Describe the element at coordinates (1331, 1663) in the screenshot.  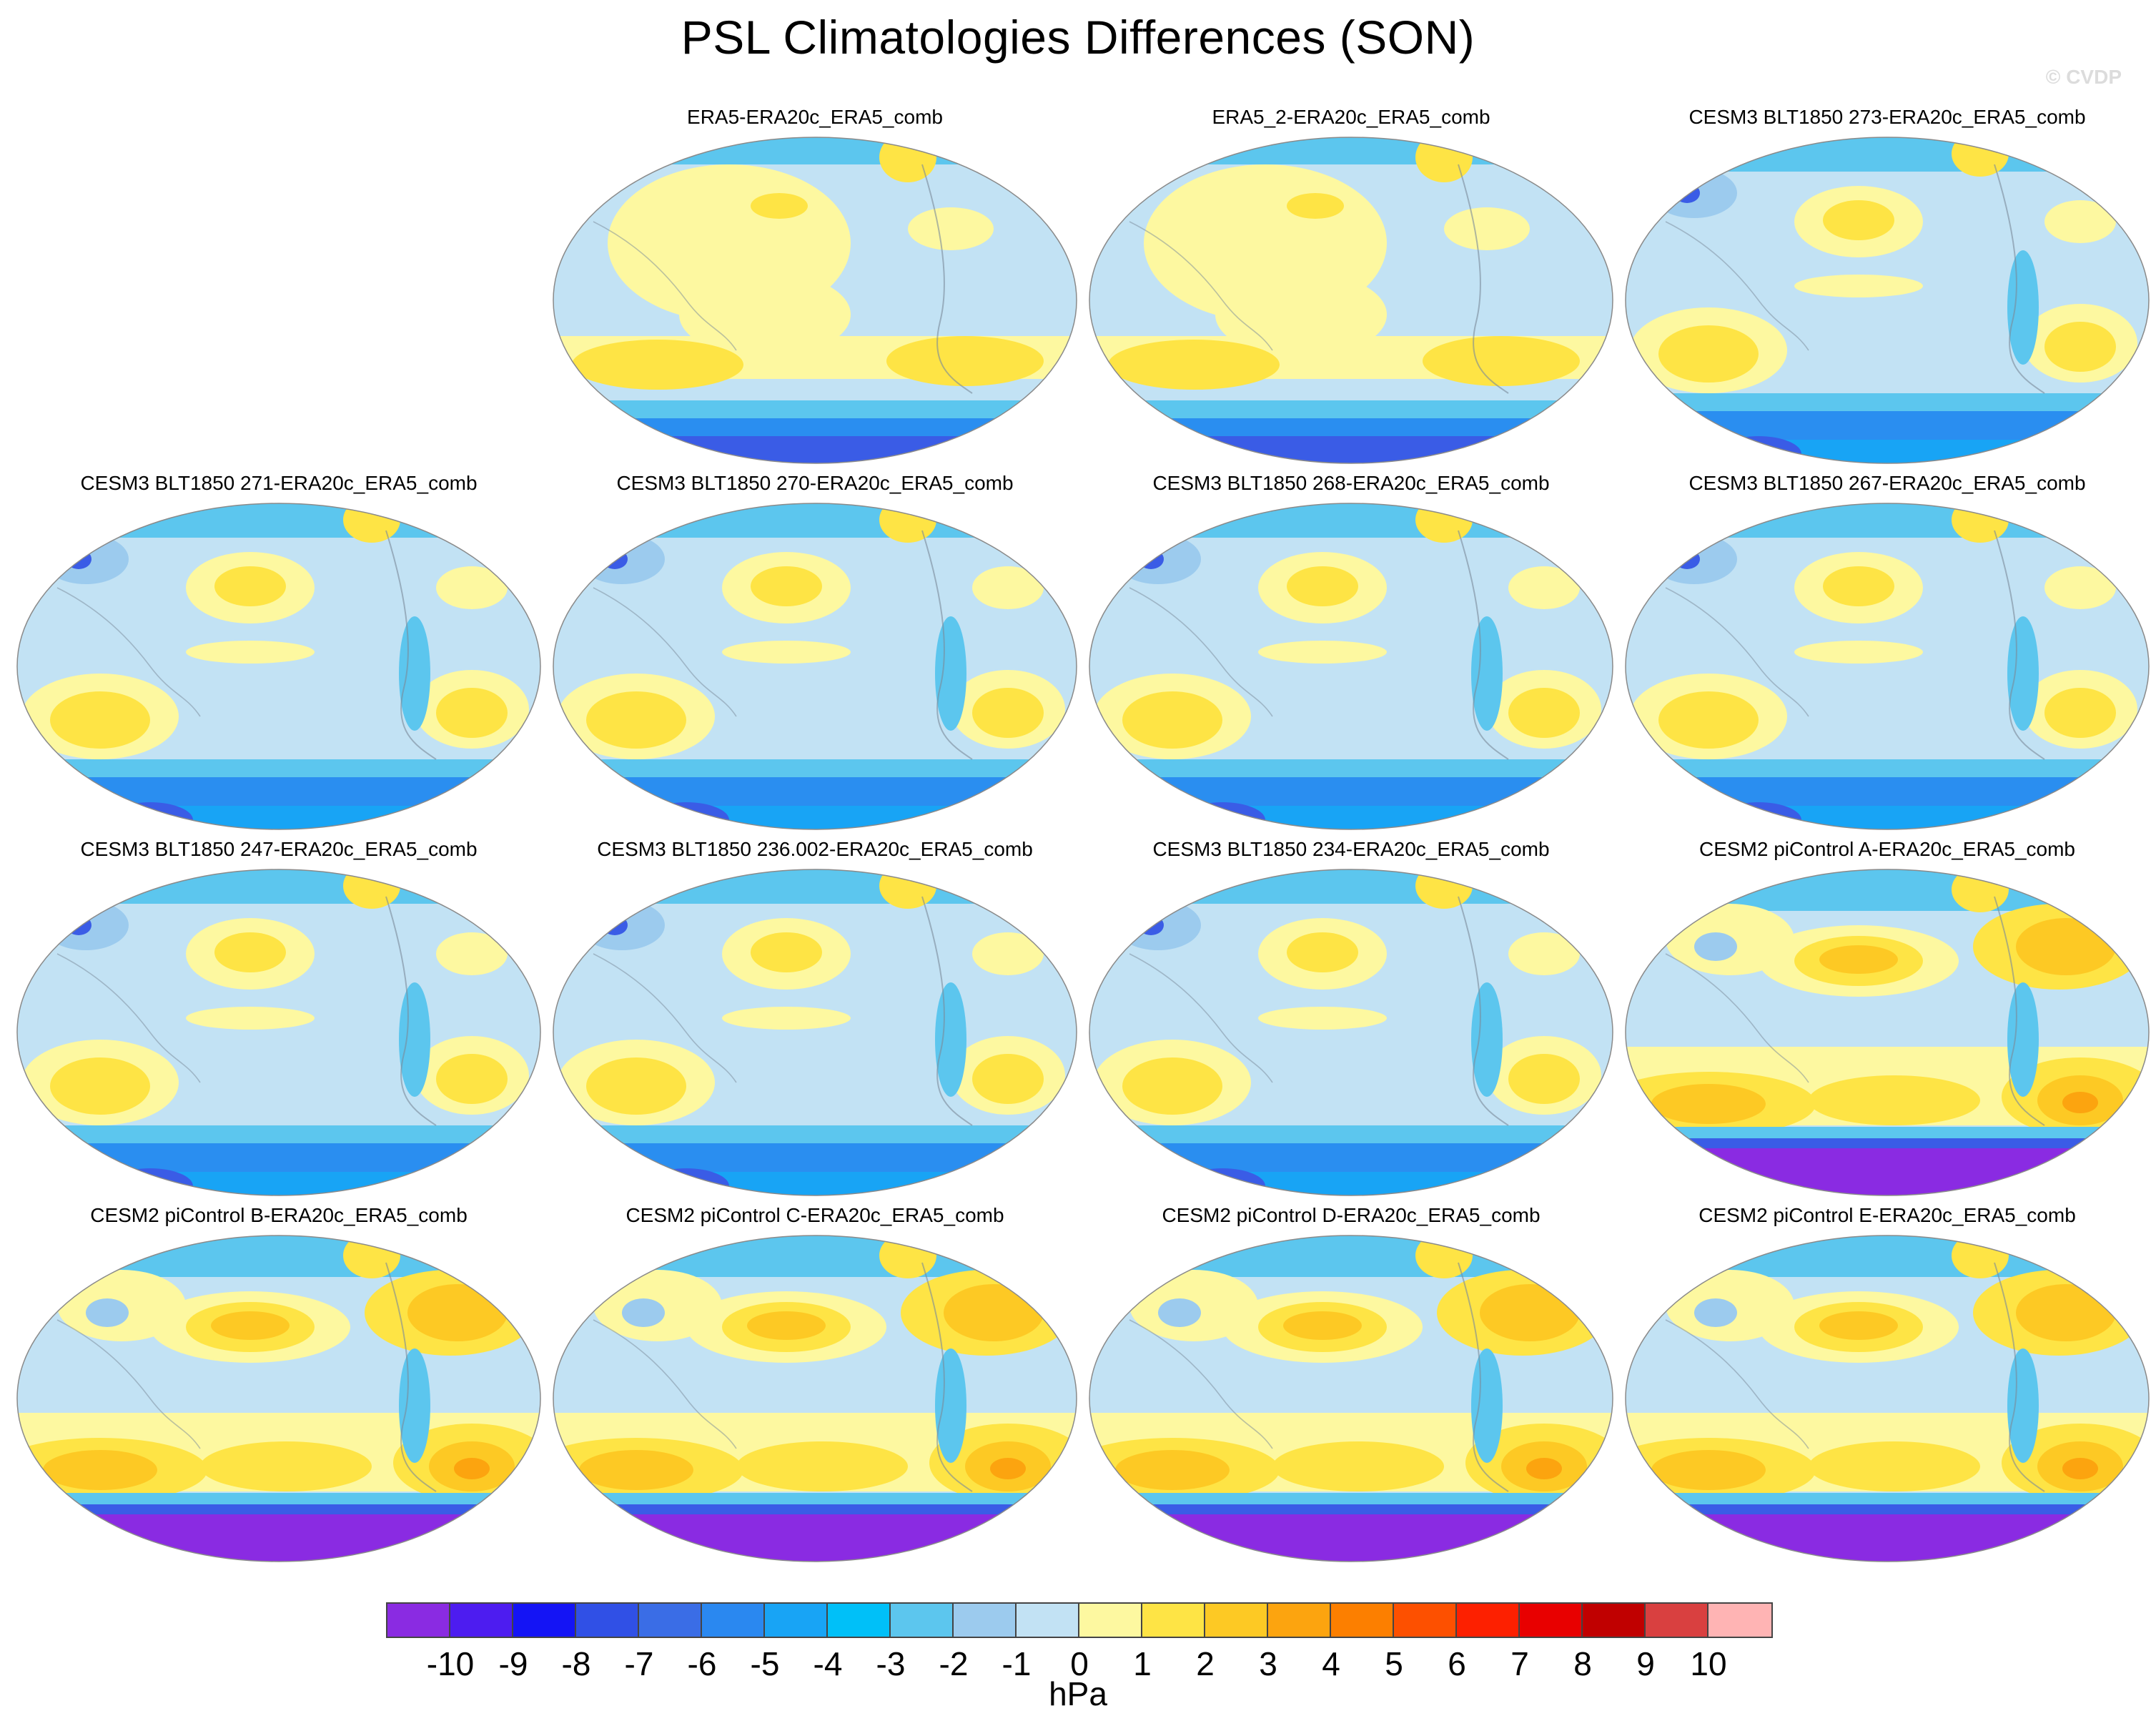
I see `colorbar-tick-label: 4` at that location.